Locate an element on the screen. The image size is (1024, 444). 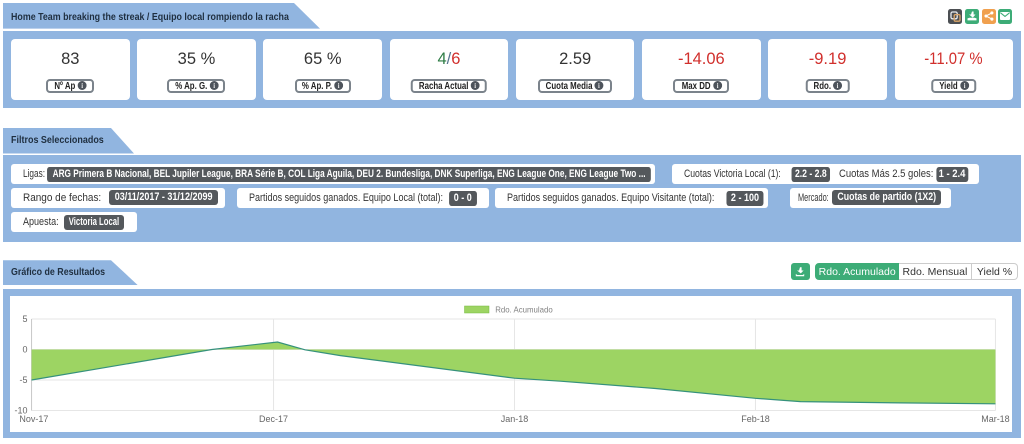
svg-text: Dec-17 is located at coordinates (273, 419).